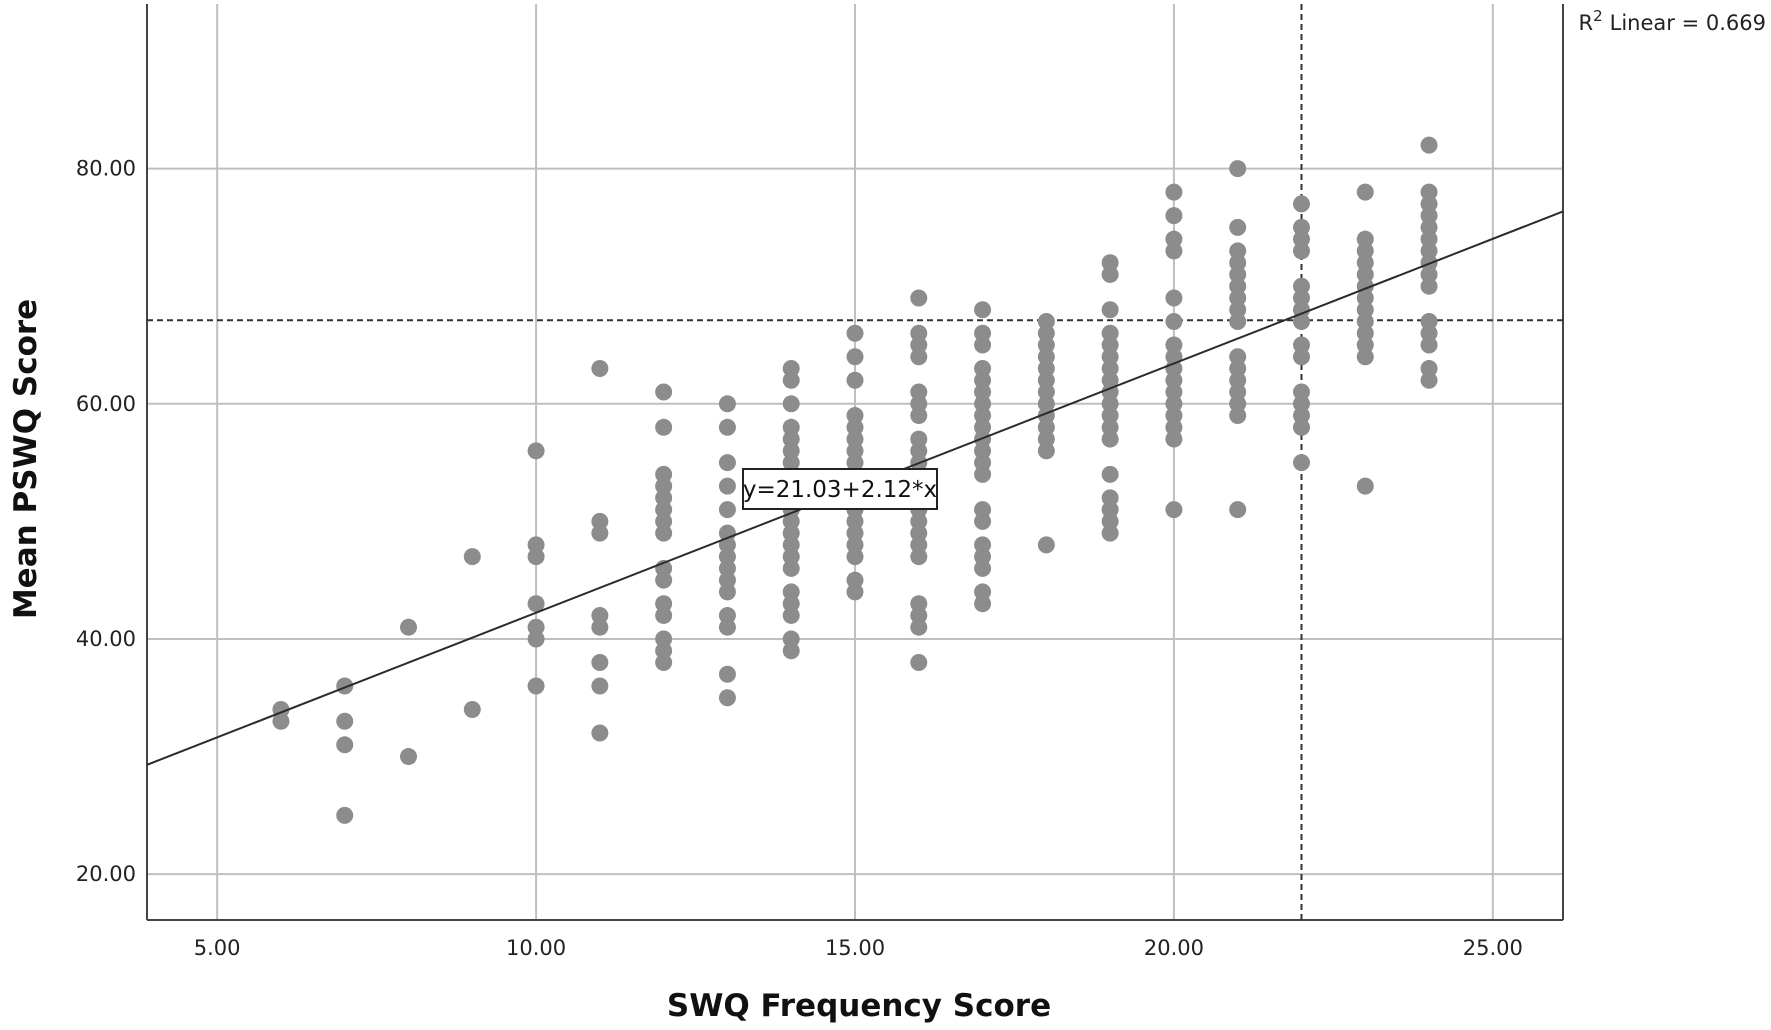 The width and height of the screenshot is (1771, 1030). I want to click on x-tick-labels: 5.00 10.00 15.00 20.00 25.00, so click(858, 948).